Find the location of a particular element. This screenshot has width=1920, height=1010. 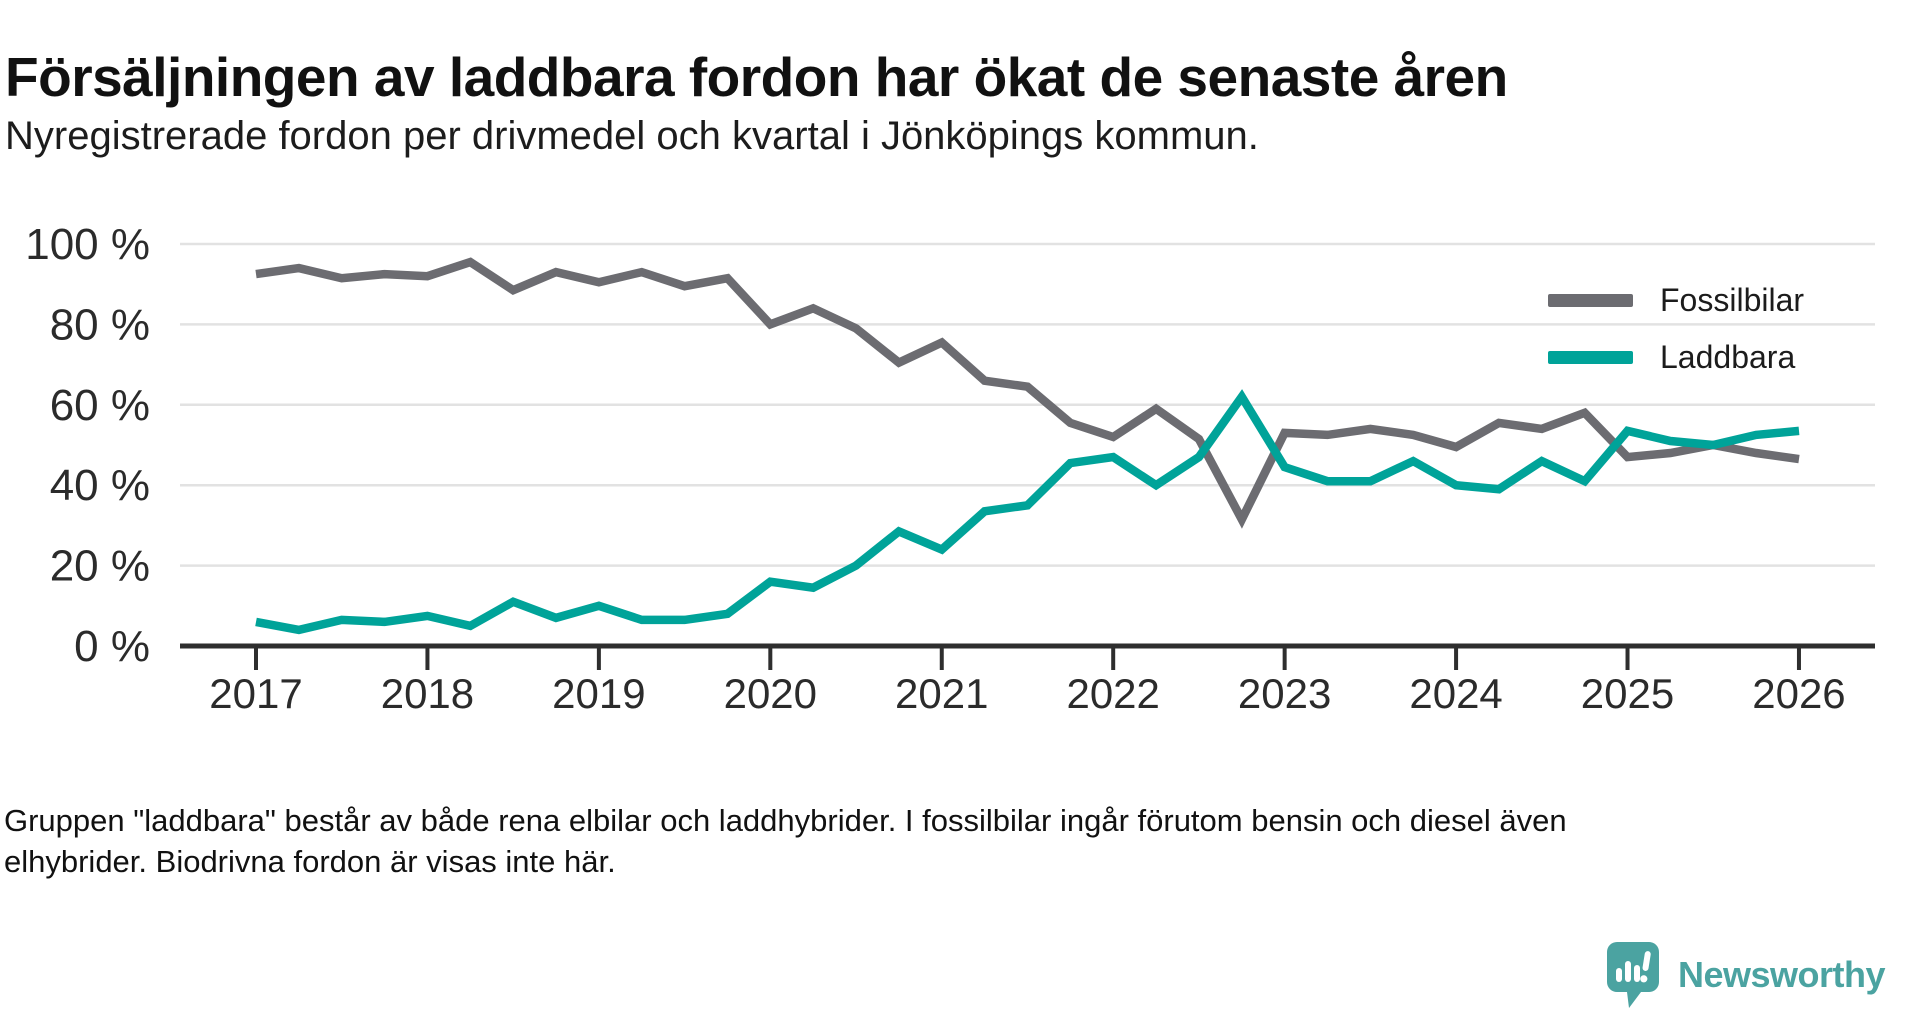

x-axis-label: 2026 is located at coordinates (1798, 693).